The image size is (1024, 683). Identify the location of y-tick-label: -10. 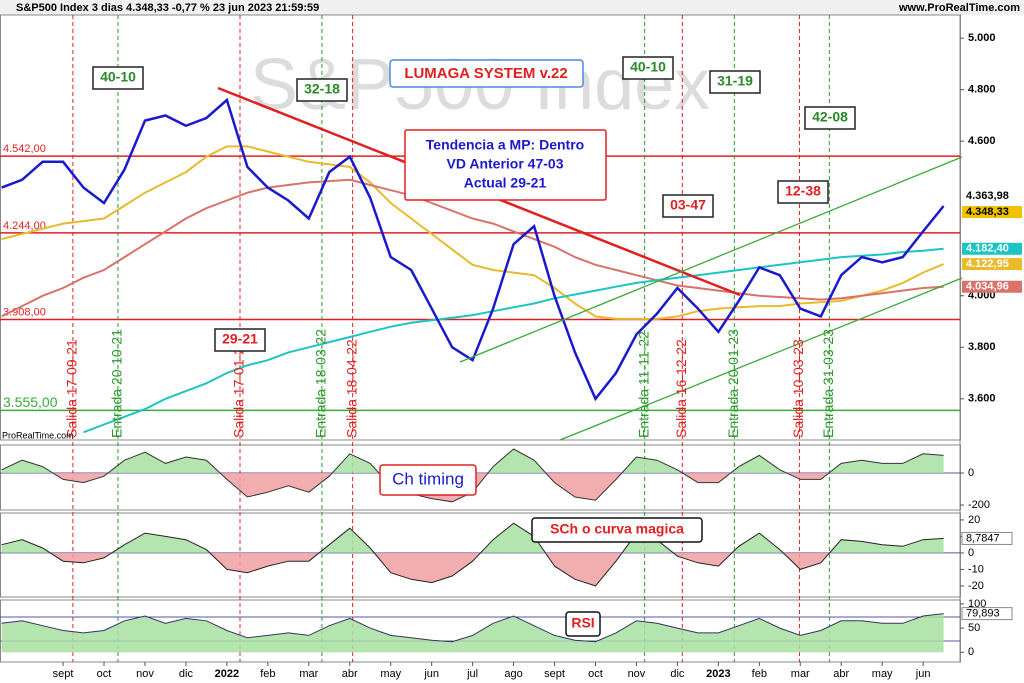
(976, 569).